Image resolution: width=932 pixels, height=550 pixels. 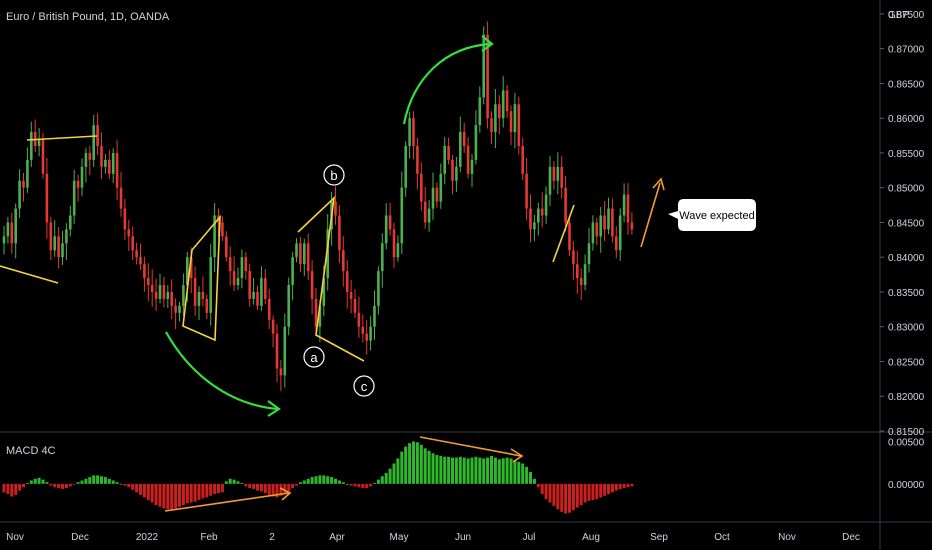 I want to click on wave-label-c-text: c, so click(x=364, y=386).